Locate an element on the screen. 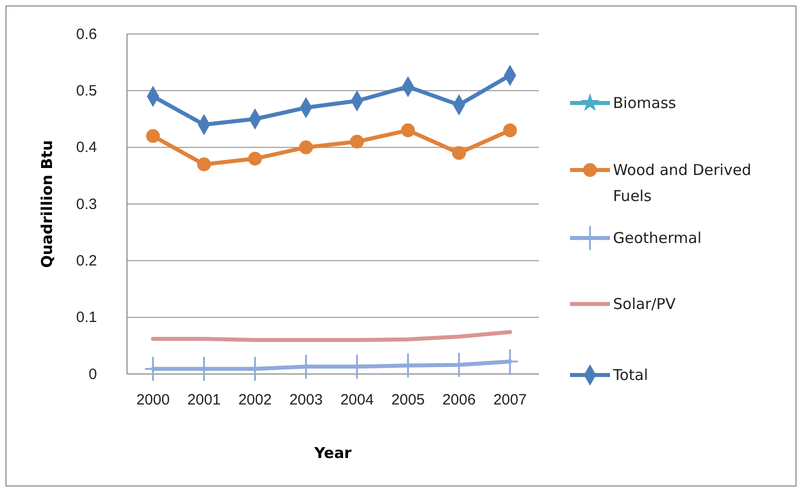 The width and height of the screenshot is (802, 489). legend-label: Solar/PV is located at coordinates (644, 304).